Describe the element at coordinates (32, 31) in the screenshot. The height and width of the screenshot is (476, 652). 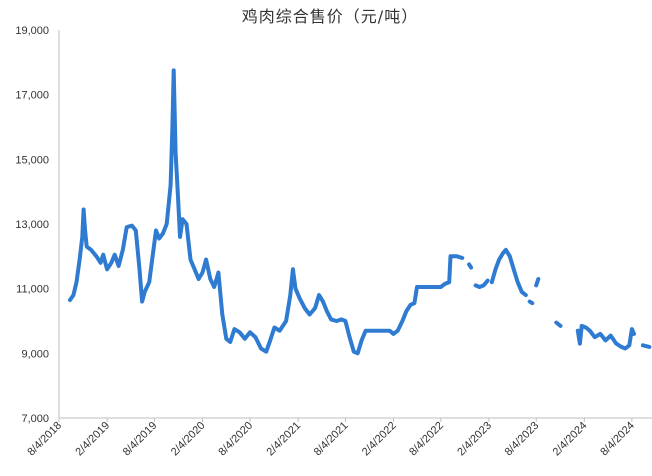
I see `y-tick-label: 19,000` at that location.